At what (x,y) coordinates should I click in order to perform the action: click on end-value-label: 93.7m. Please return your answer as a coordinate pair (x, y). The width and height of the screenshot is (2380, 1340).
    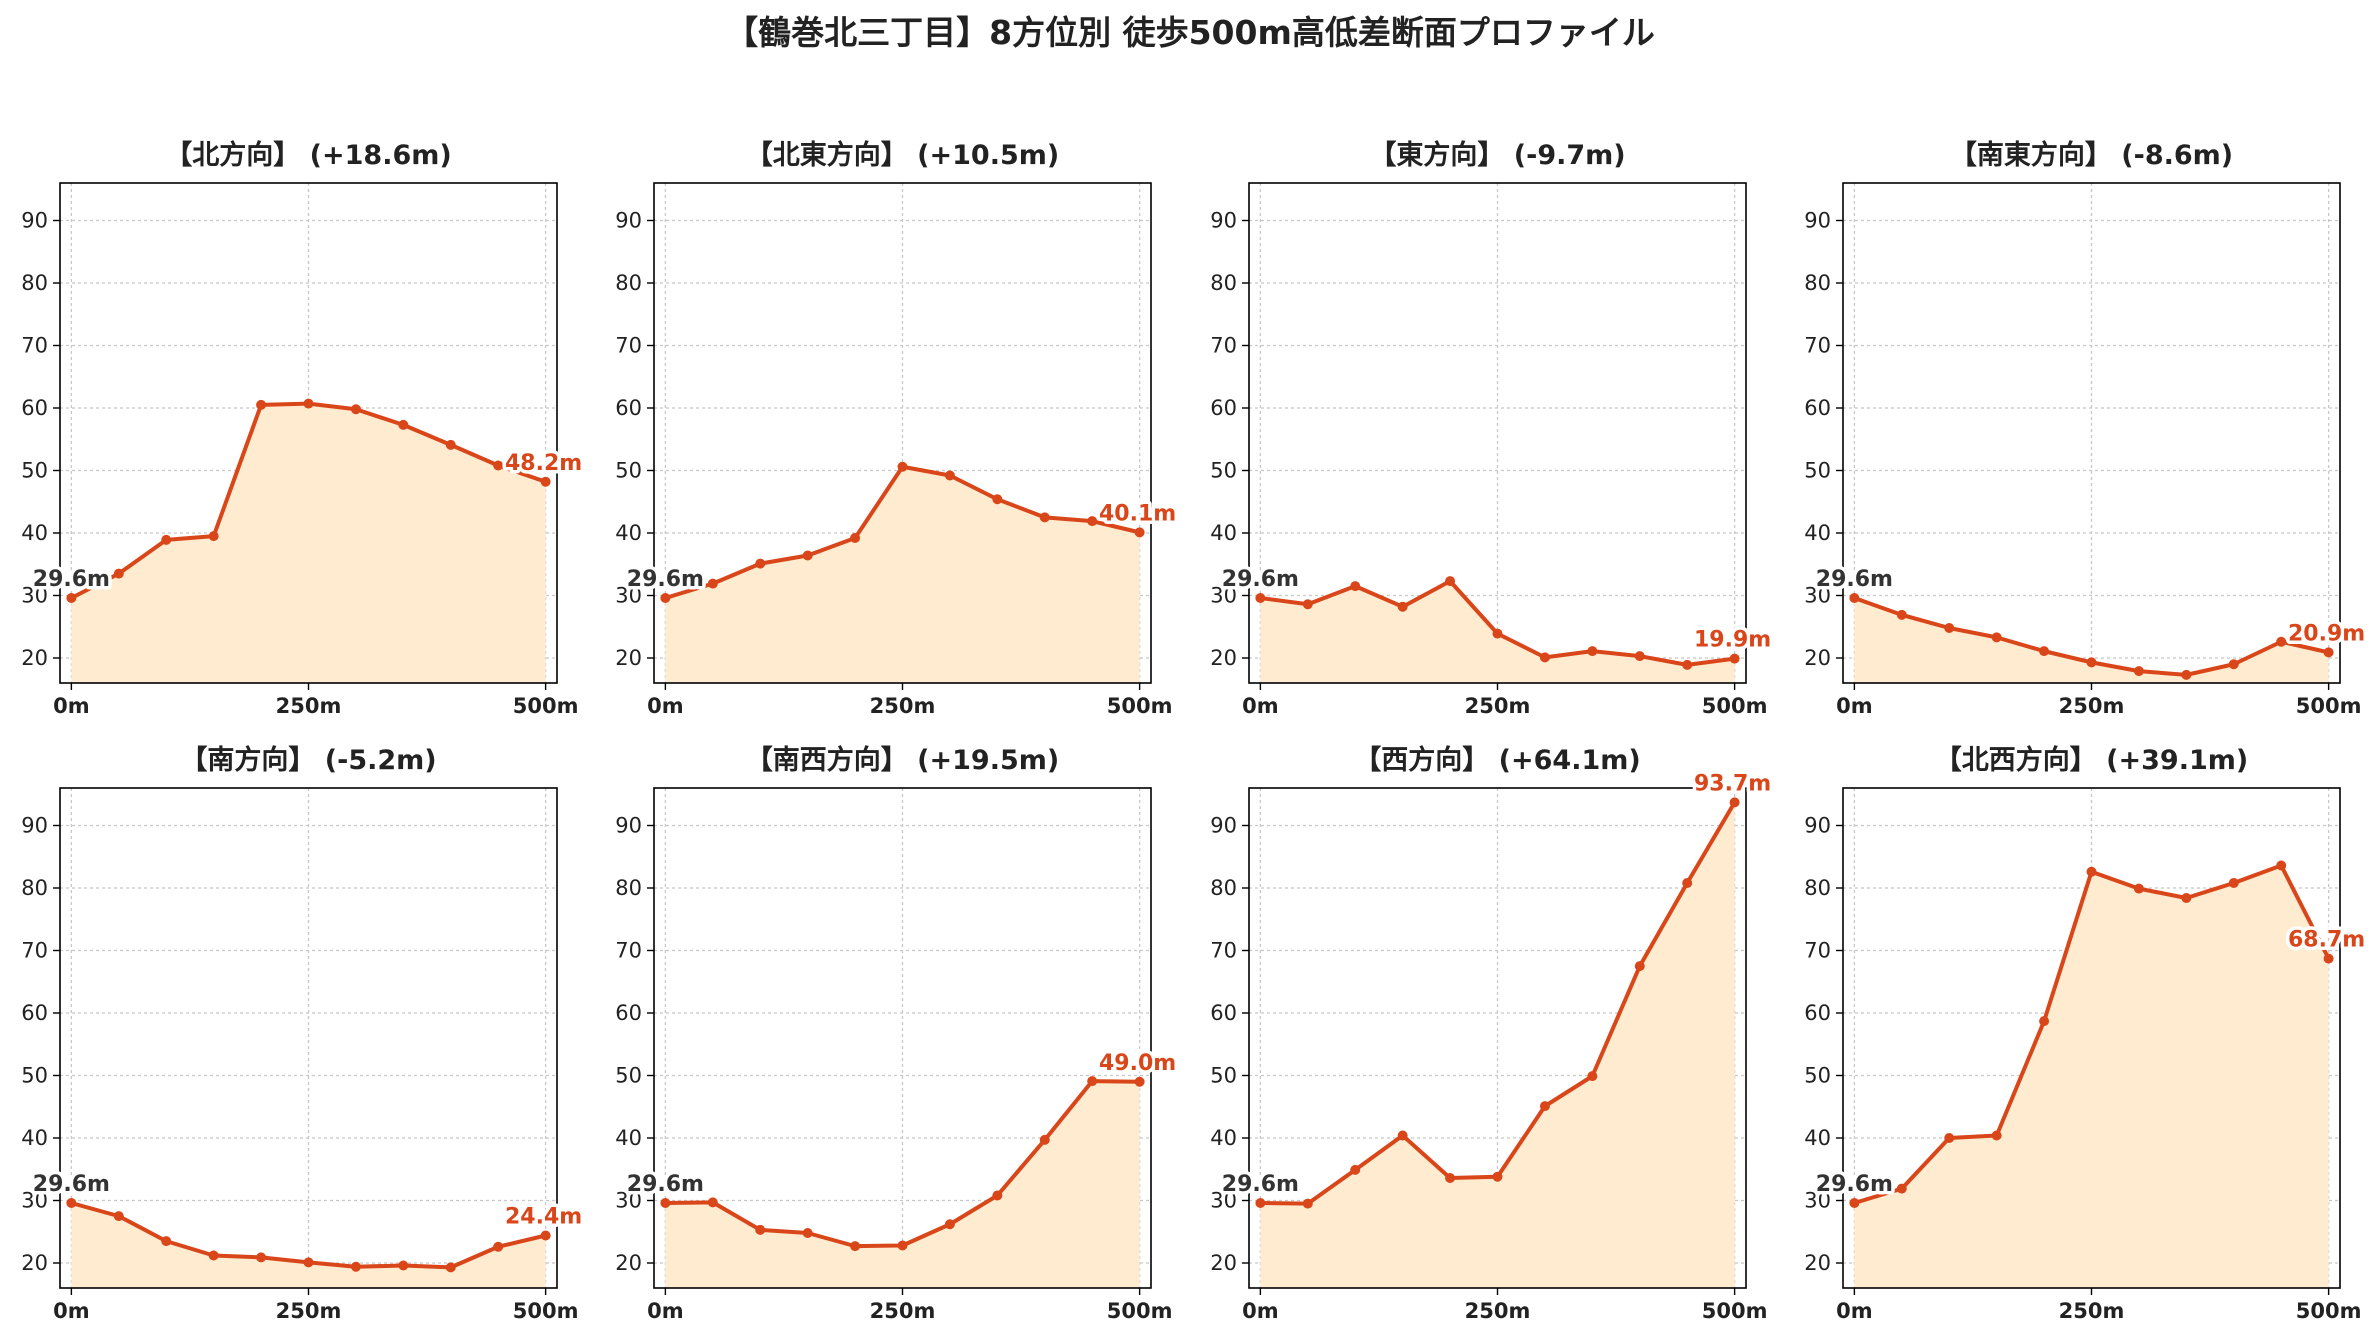
    Looking at the image, I should click on (1732, 783).